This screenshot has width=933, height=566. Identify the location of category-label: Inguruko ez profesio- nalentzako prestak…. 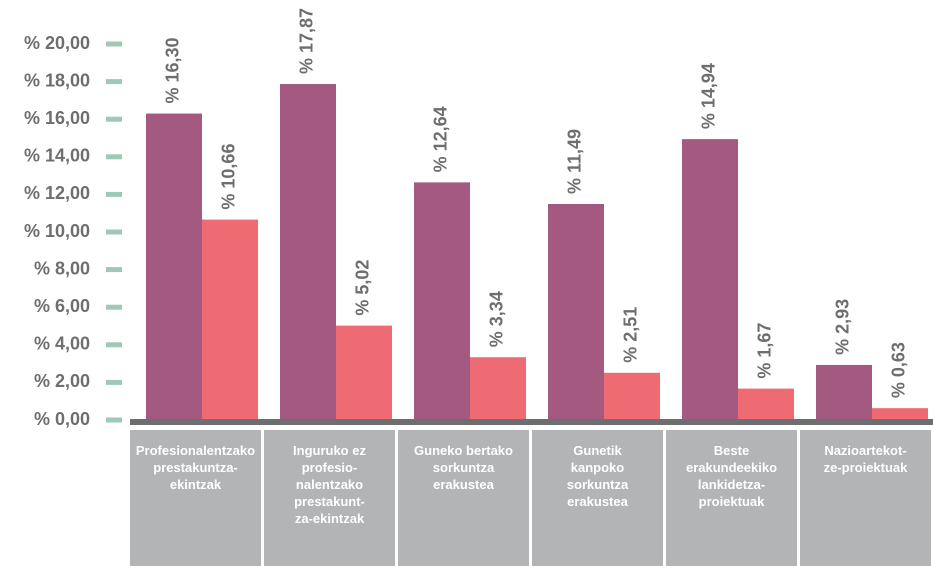
(329, 498).